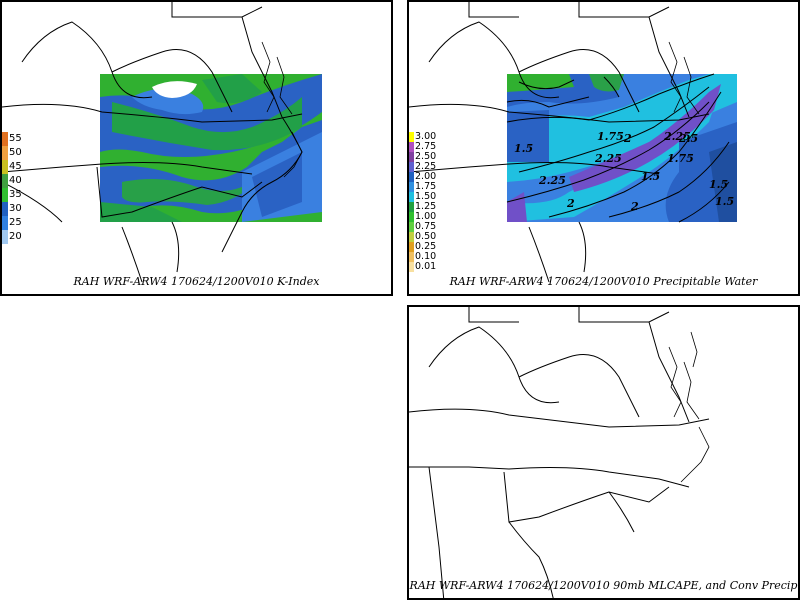  Describe the element at coordinates (426, 226) in the screenshot. I see `legend-label: 0.75` at that location.